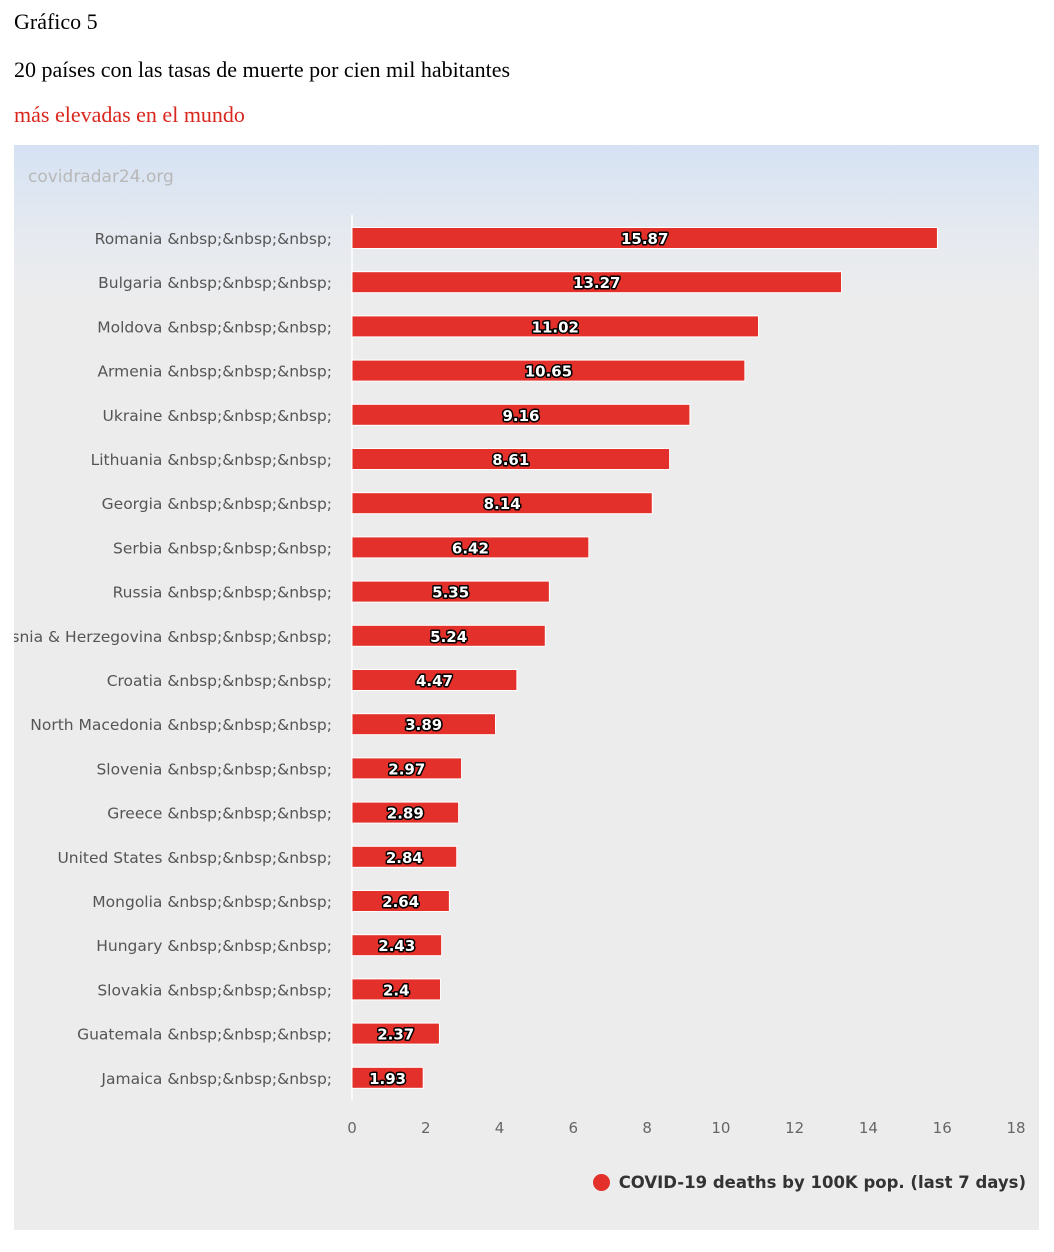 The image size is (1054, 1252). Describe the element at coordinates (101, 177) in the screenshot. I see `watermark: covidradar24.org` at that location.